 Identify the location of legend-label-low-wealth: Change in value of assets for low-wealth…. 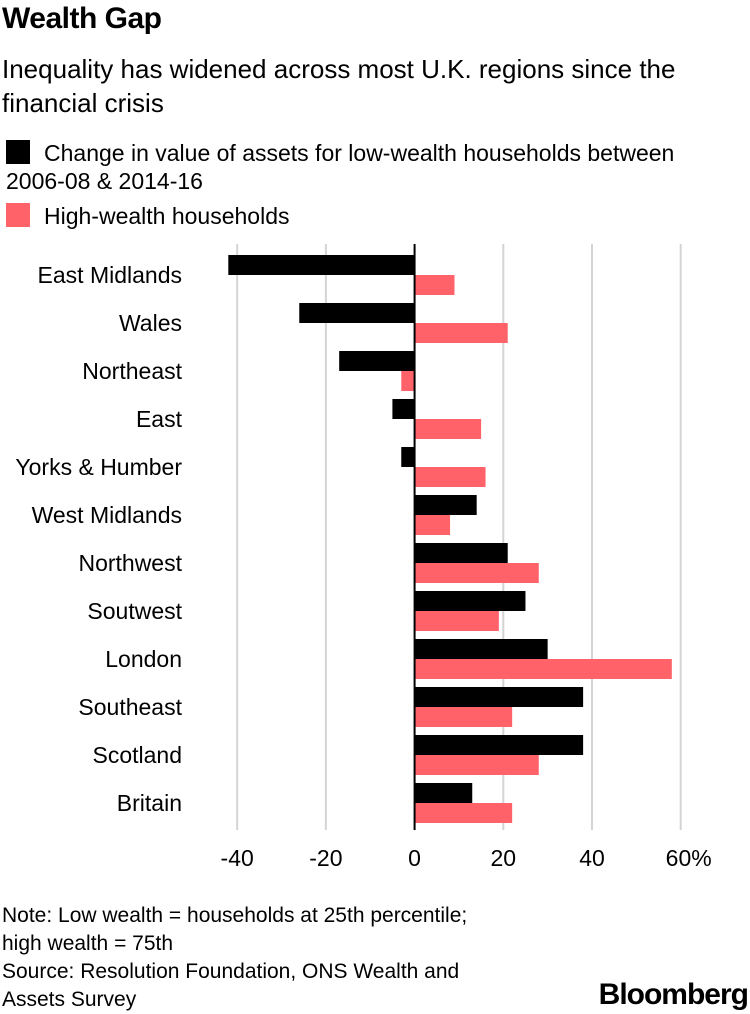
(340, 167).